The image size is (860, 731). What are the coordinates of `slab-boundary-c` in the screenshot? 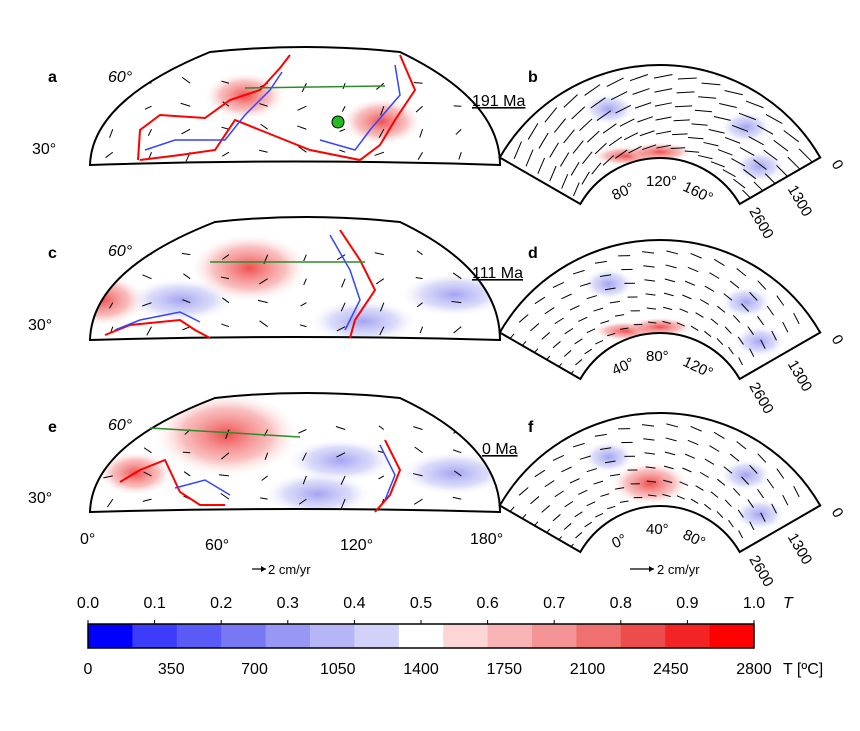 It's located at (240, 284).